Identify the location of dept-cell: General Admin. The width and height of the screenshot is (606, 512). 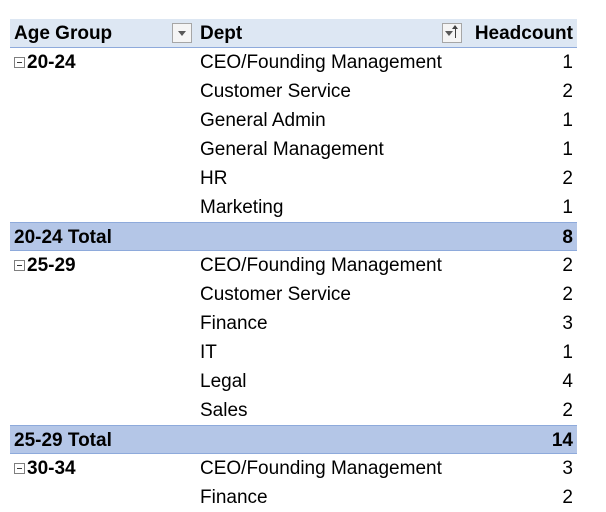
(263, 120).